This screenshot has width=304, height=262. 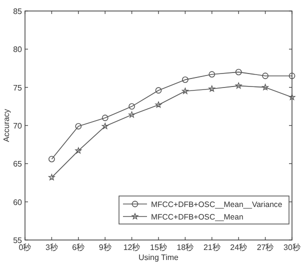 I want to click on x-tick-label: 0秒, so click(x=25, y=247).